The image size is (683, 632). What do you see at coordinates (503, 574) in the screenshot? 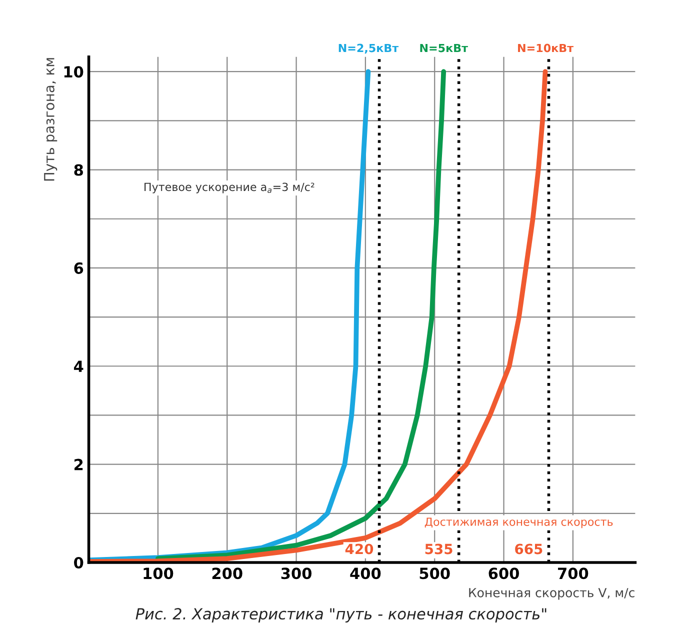
I see `x-tick-label: 600` at bounding box center [503, 574].